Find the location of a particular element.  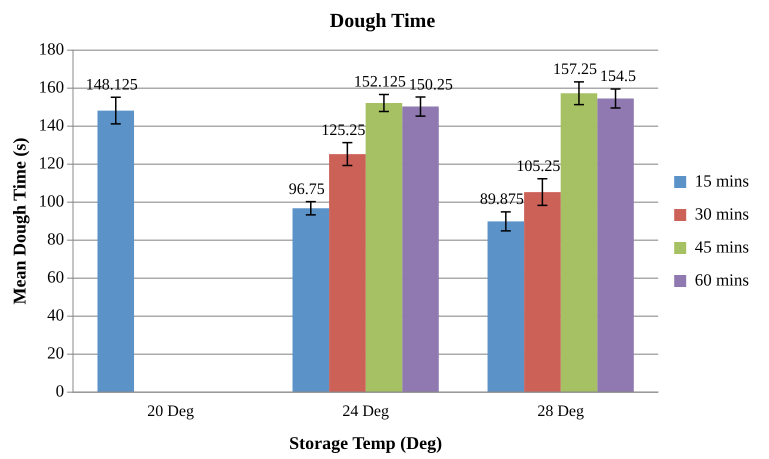

data-label: 154.5 is located at coordinates (618, 77).